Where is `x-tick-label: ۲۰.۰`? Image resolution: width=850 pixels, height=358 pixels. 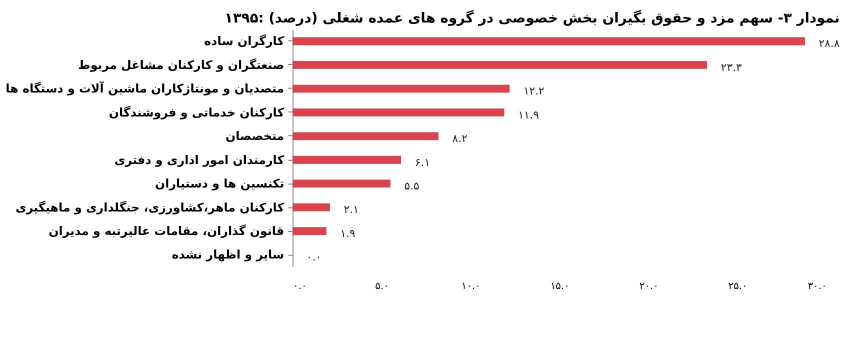
x-tick-label: ۲۰.۰ is located at coordinates (648, 286).